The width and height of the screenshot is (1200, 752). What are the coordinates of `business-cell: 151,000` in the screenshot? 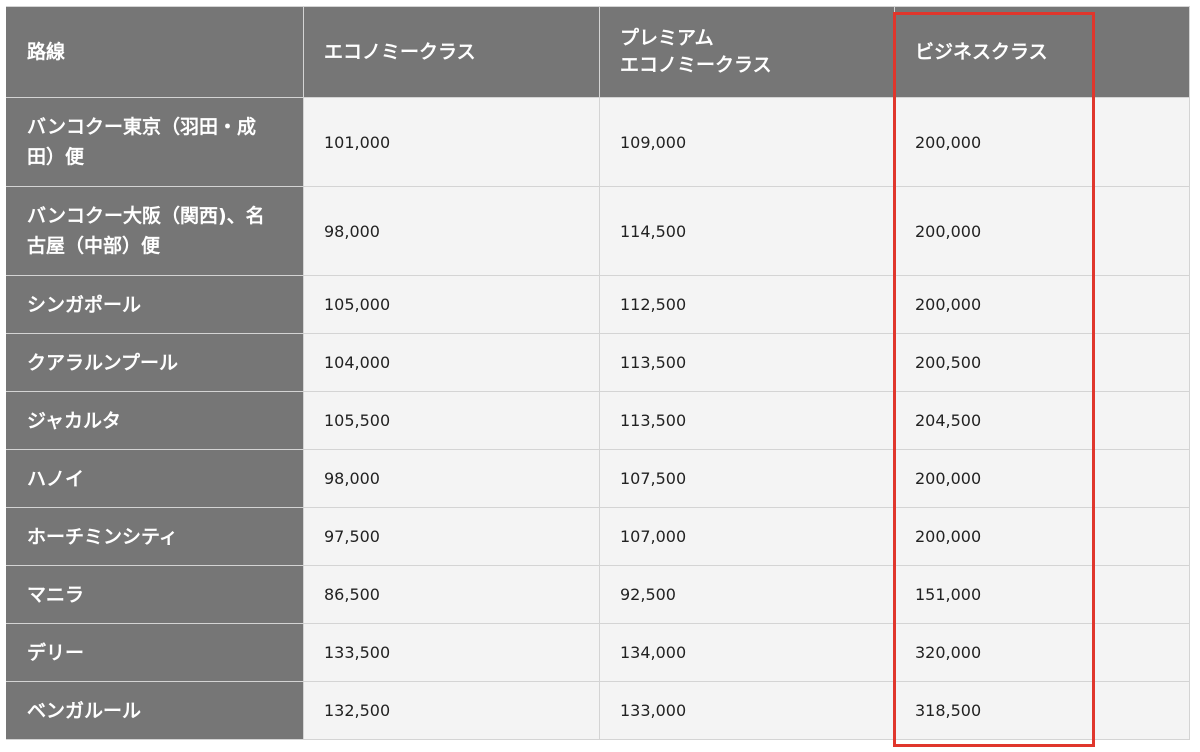 It's located at (1042, 594).